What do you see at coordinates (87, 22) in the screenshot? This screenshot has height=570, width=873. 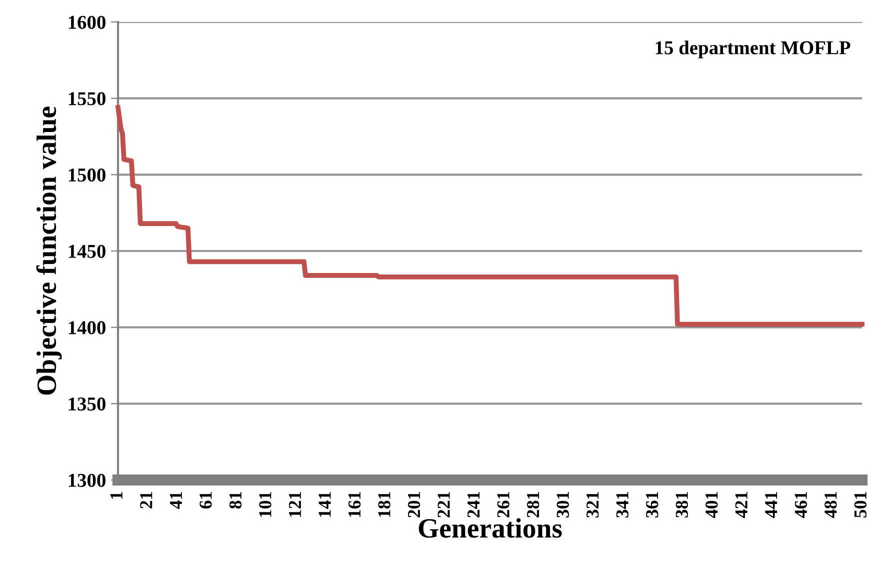 I see `y-tick-label: 1600` at bounding box center [87, 22].